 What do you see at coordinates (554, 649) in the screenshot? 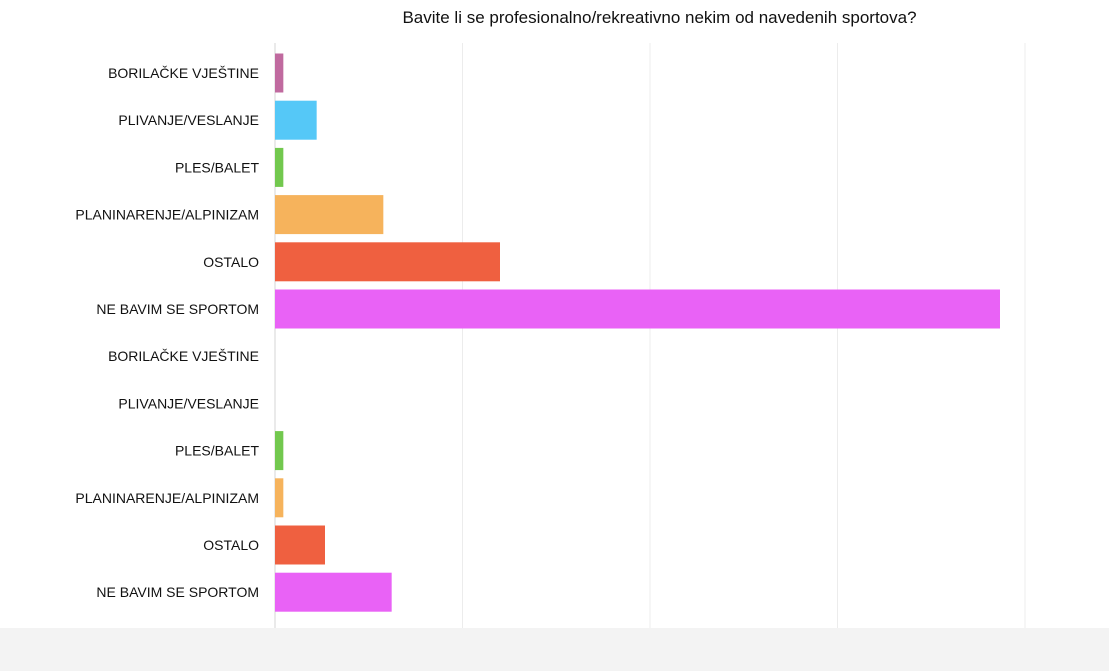
I see `footer-band` at bounding box center [554, 649].